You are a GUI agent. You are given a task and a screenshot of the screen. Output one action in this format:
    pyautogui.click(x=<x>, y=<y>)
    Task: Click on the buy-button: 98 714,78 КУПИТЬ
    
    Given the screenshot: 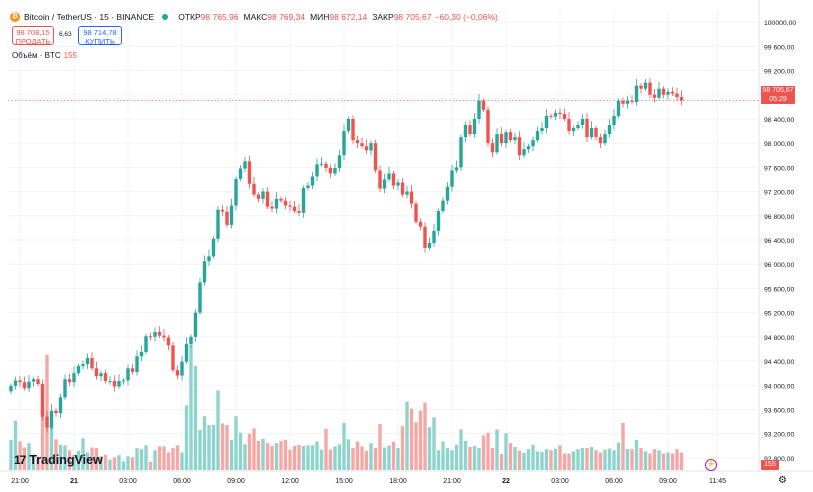 What is the action you would take?
    pyautogui.click(x=100, y=36)
    